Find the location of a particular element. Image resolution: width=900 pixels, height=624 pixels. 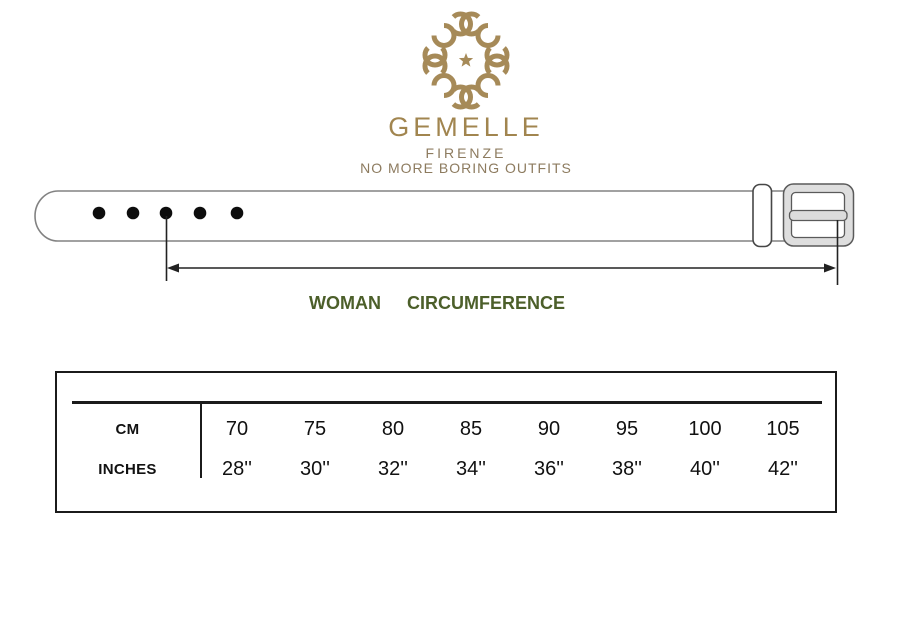

brand-logo-icon is located at coordinates (466, 60).